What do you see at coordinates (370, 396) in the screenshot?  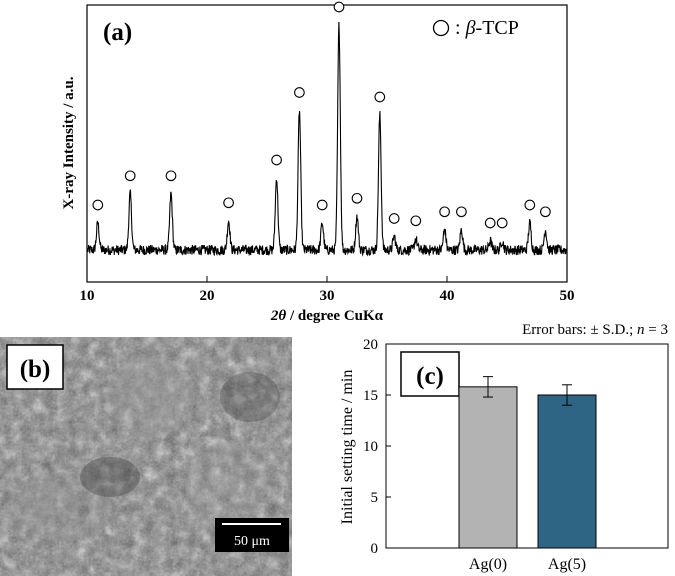 I see `bar-y-tick-label-15: 15` at bounding box center [370, 396].